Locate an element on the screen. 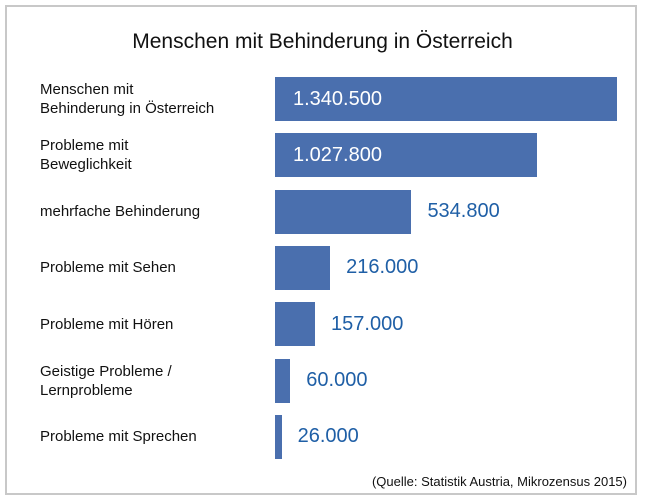  value-label: 157.000 is located at coordinates (367, 323).